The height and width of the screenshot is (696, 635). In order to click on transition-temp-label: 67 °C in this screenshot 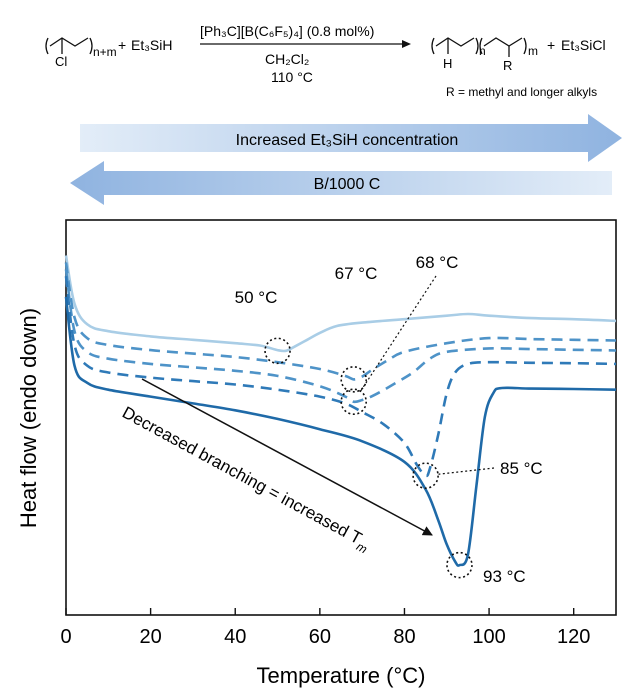, I will do `click(356, 273)`.